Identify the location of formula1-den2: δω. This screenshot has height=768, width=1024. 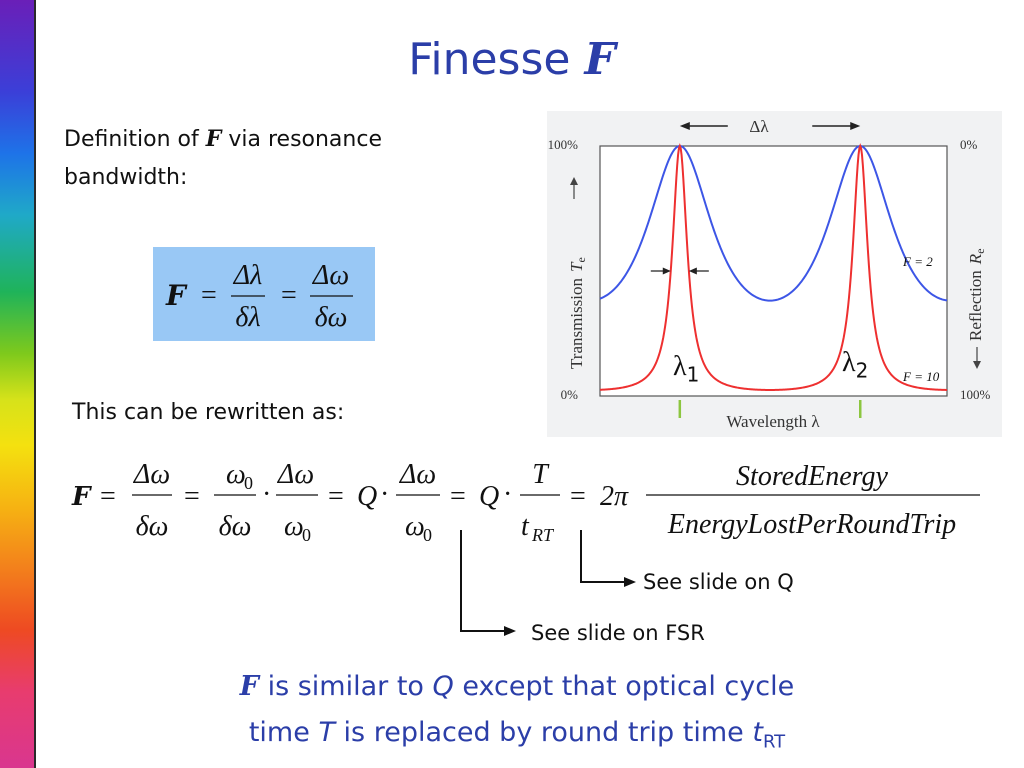
(331, 317).